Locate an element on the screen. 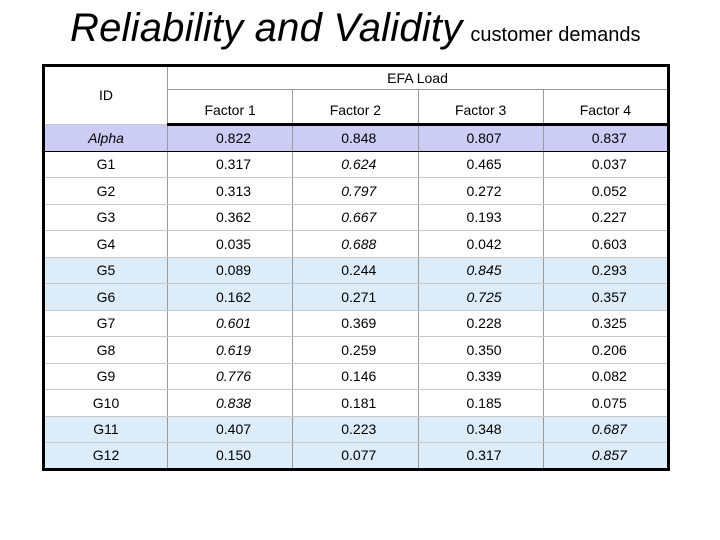 The height and width of the screenshot is (540, 720). factor-load-cell: 0.619 is located at coordinates (230, 350).